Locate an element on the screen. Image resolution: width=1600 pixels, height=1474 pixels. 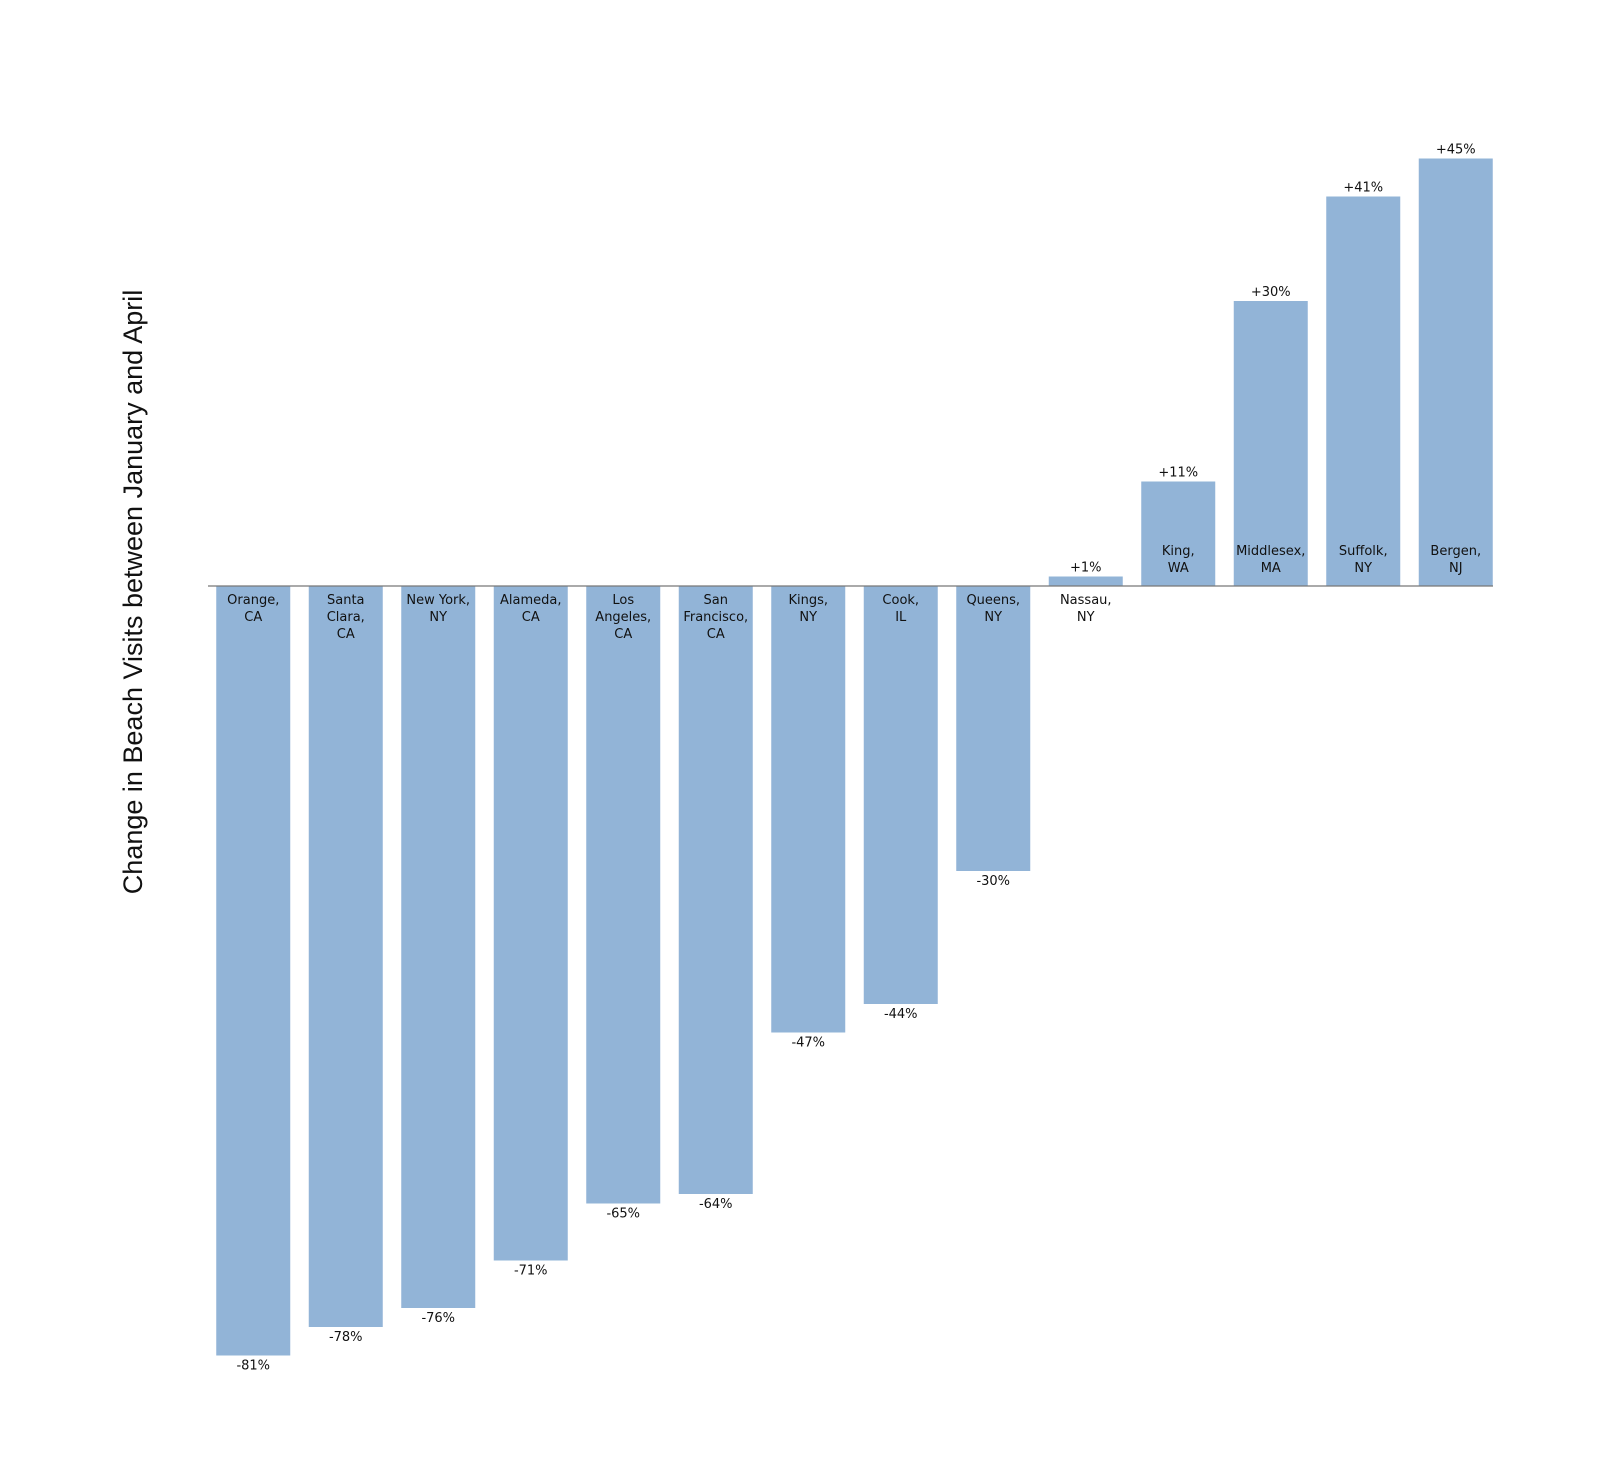
value-label: -81% is located at coordinates (253, 1366).